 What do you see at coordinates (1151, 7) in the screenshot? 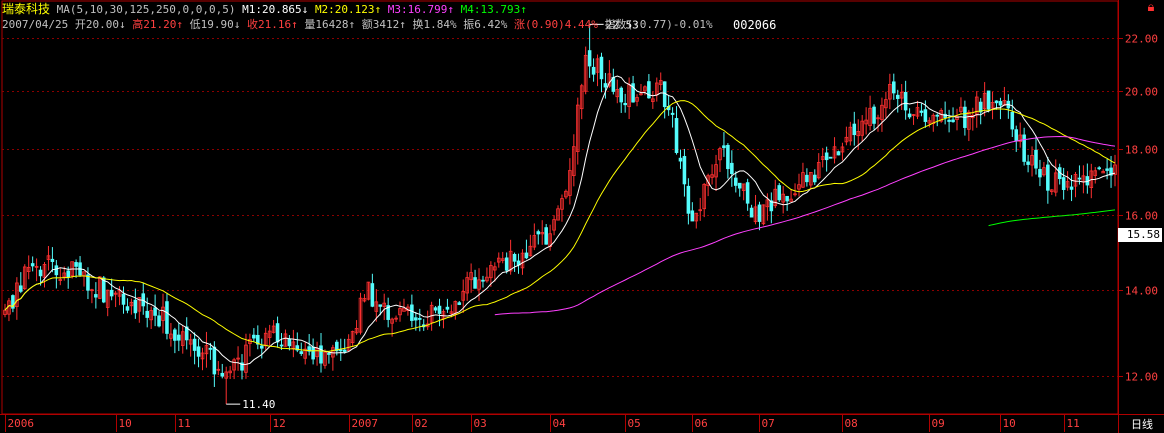
I see `lock-icon: 🔒︎` at bounding box center [1151, 7].